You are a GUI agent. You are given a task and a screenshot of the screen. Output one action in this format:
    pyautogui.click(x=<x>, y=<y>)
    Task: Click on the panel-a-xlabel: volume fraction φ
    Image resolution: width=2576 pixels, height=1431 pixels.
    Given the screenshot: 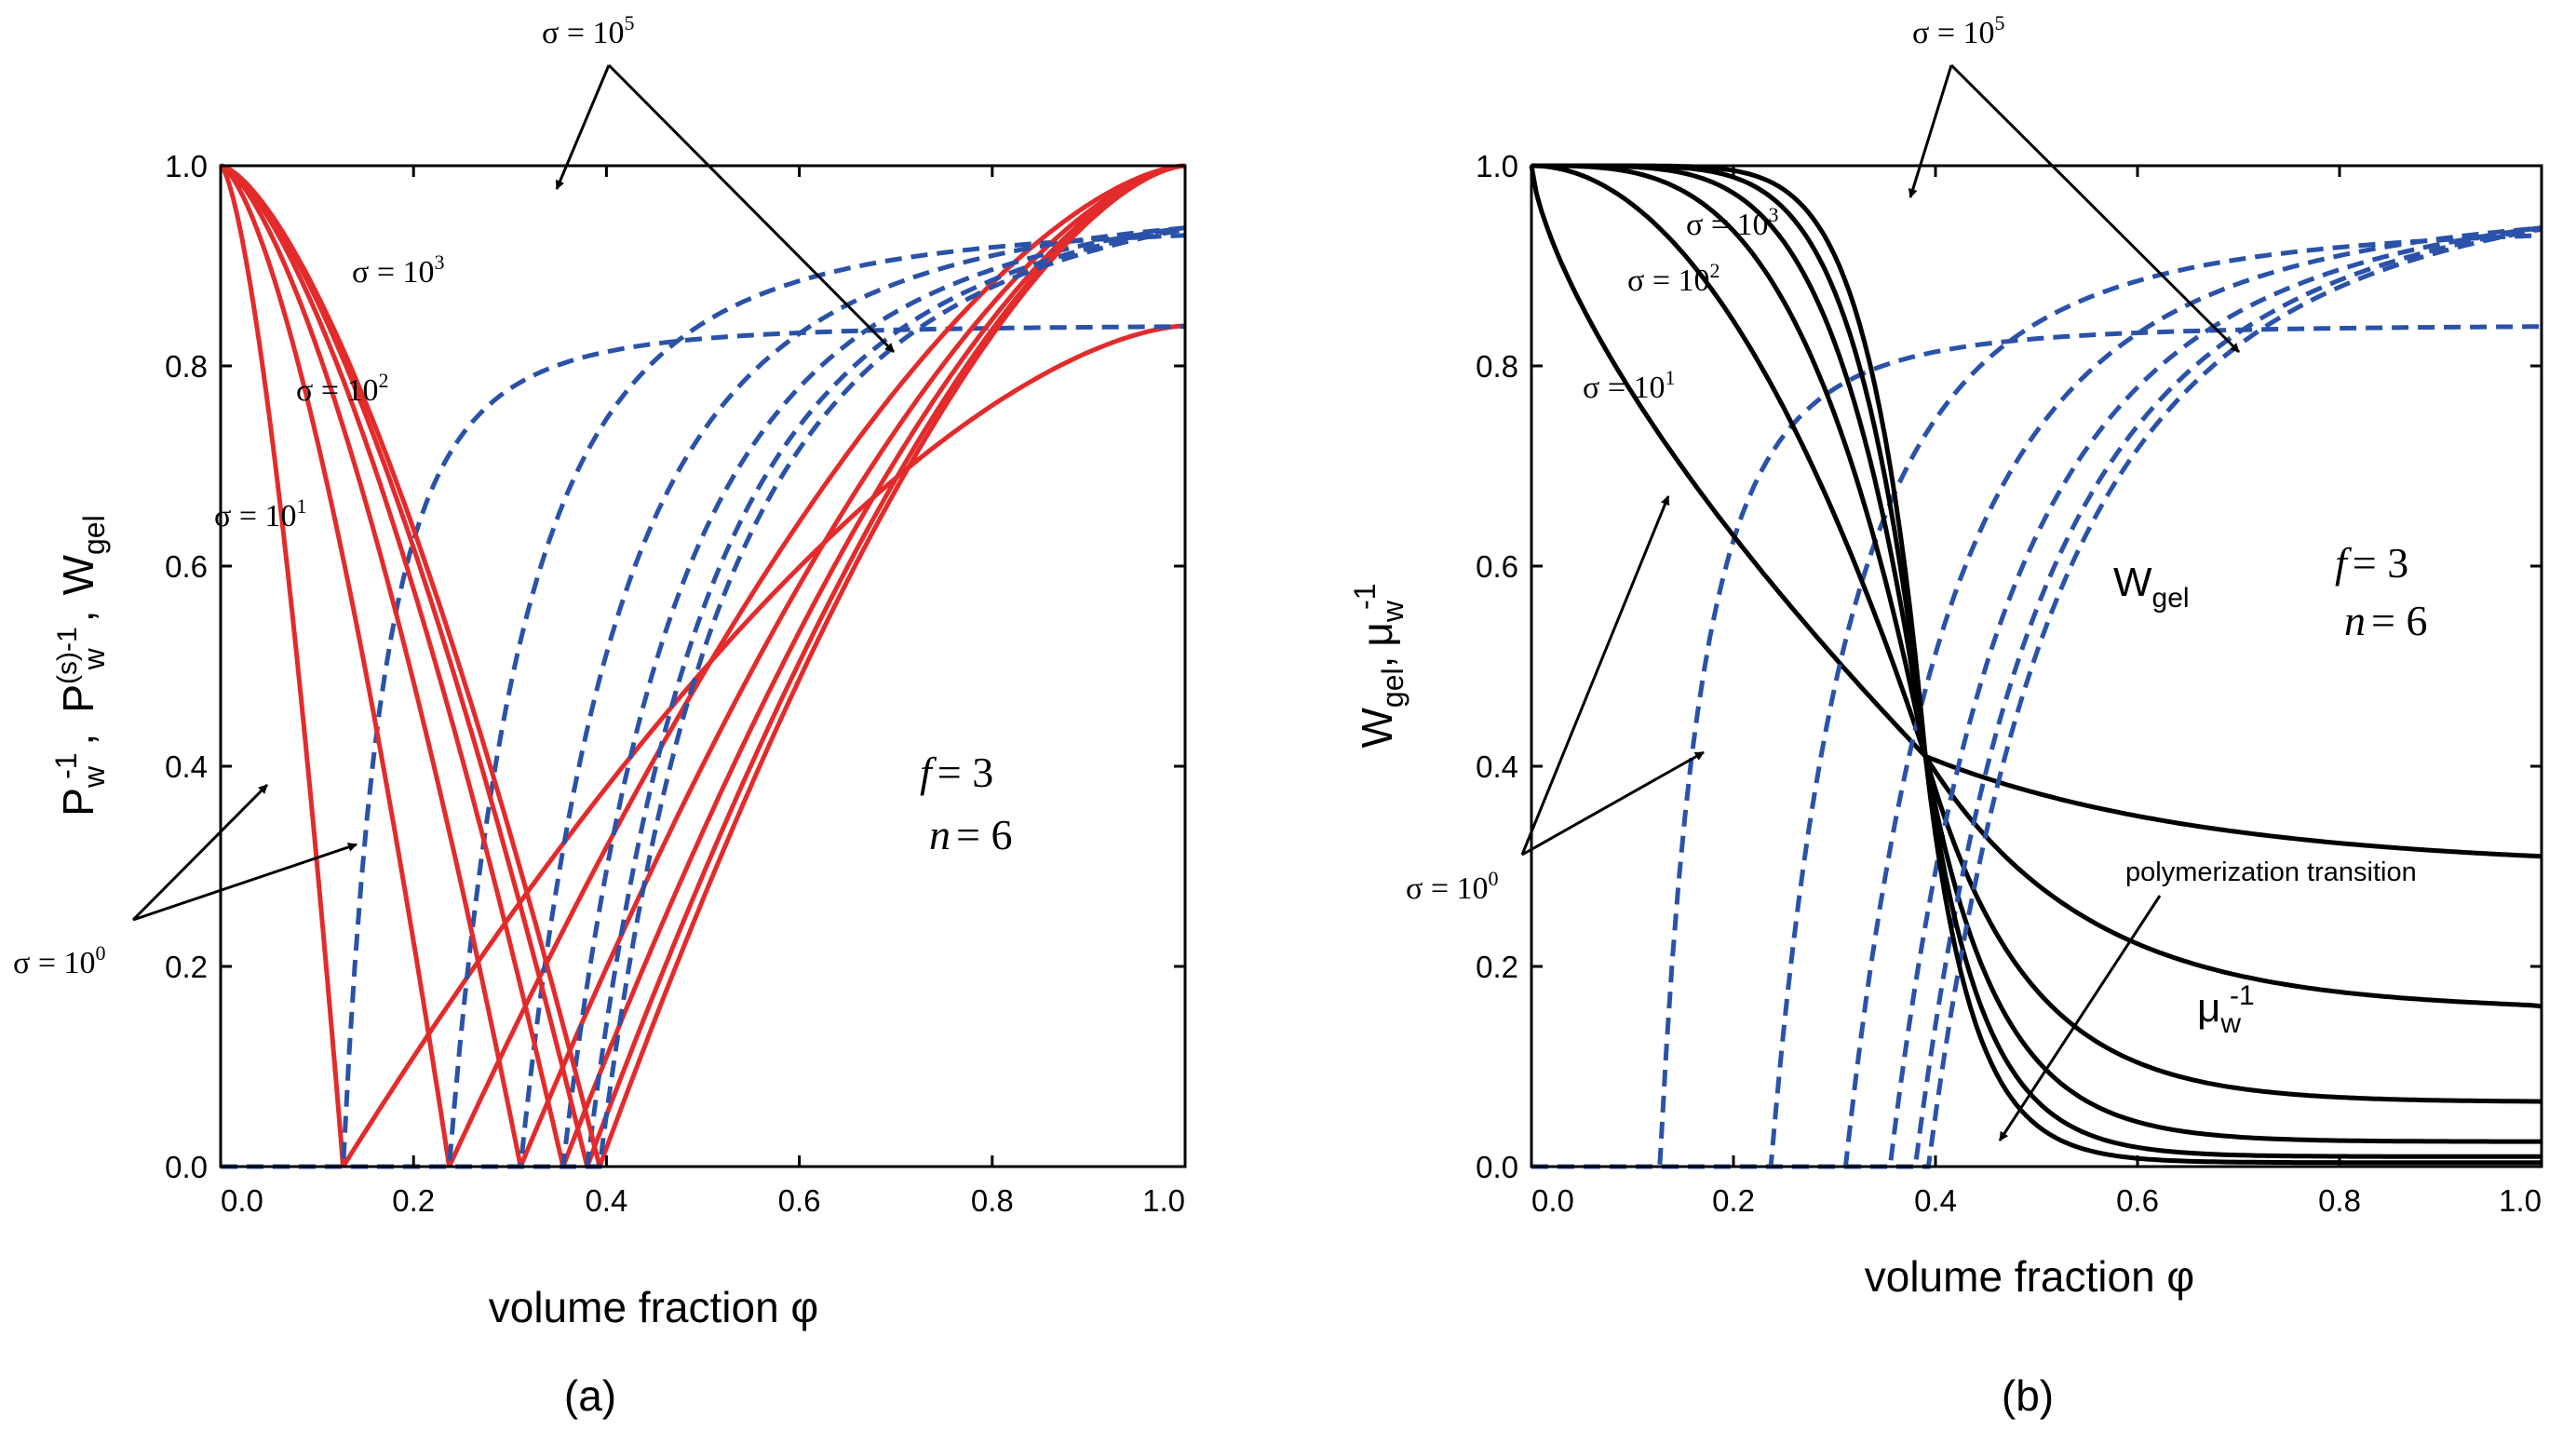 What is the action you would take?
    pyautogui.click(x=654, y=1307)
    